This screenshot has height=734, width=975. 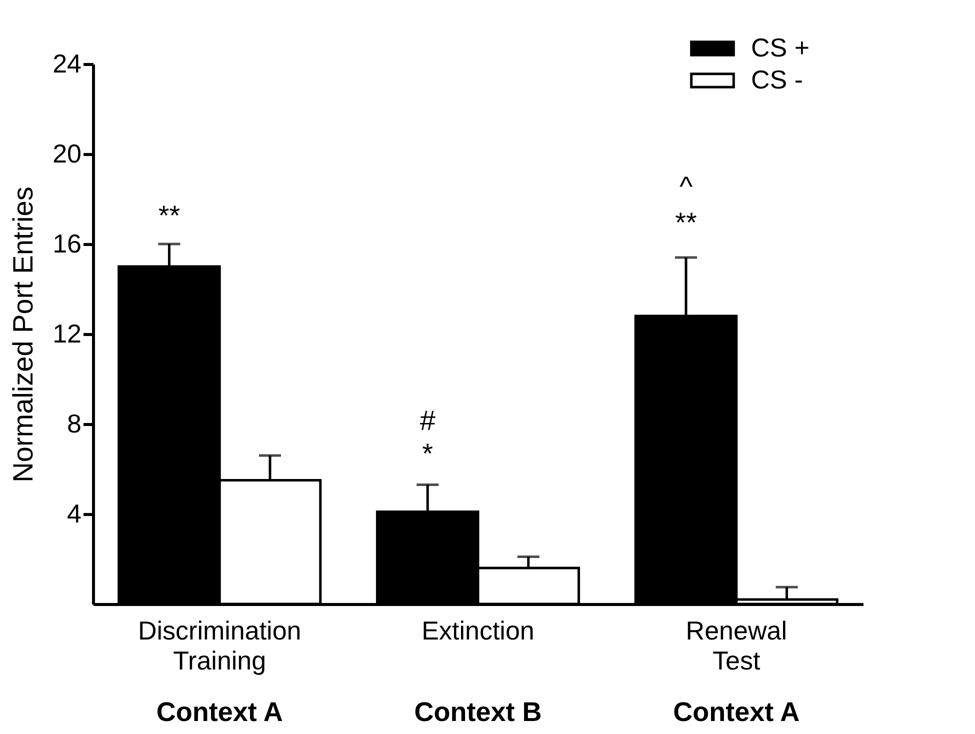 I want to click on annotation: ^, so click(x=686, y=186).